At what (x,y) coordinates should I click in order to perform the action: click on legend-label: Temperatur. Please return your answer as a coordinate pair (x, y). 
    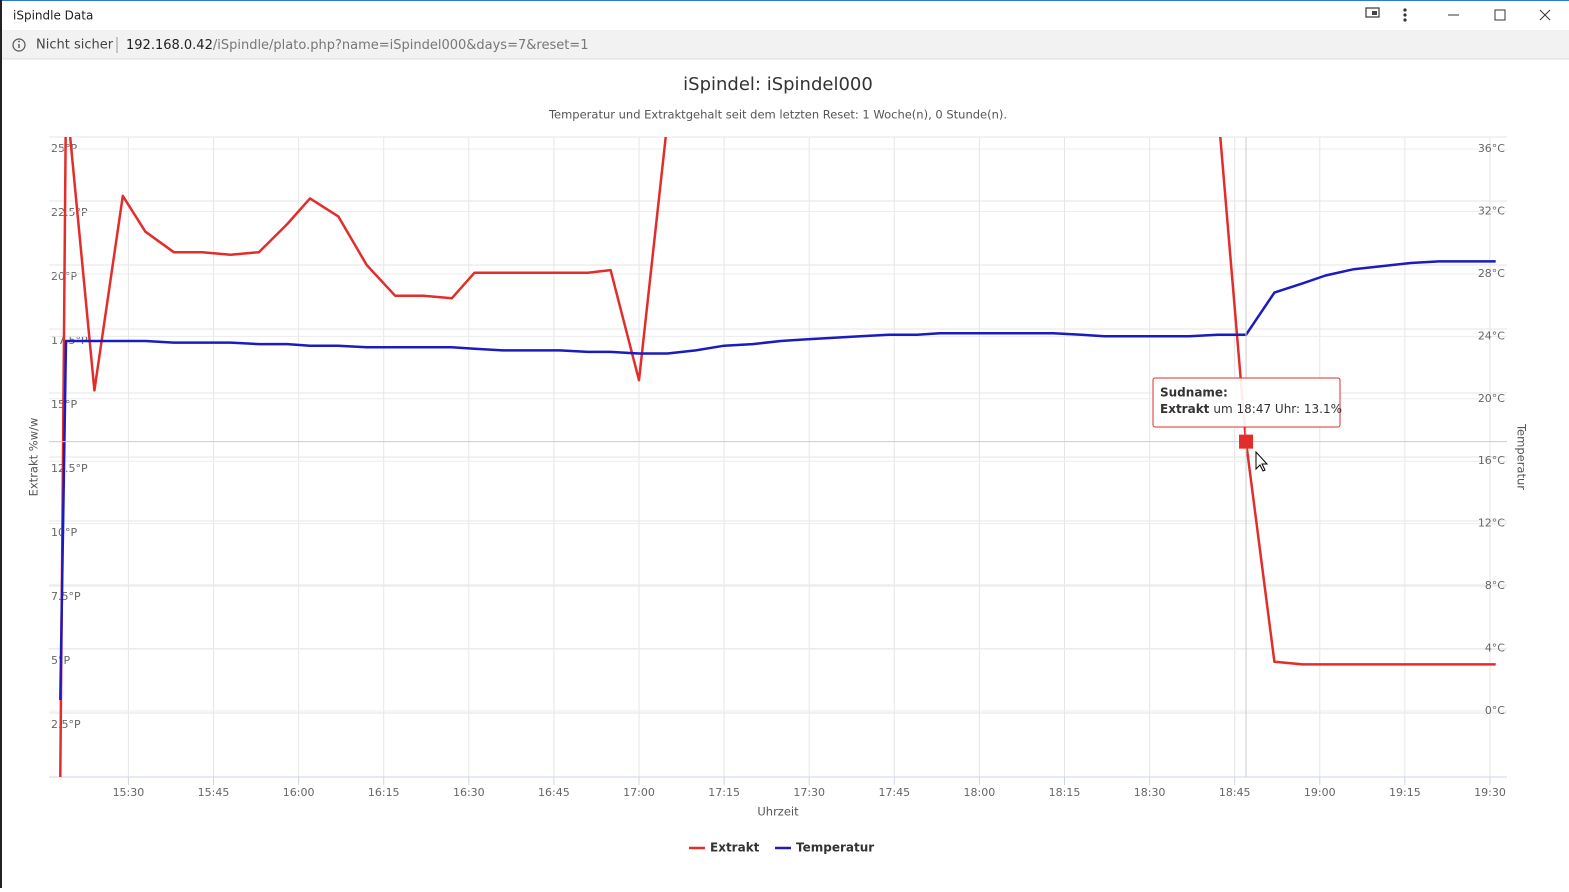
    Looking at the image, I should click on (835, 848).